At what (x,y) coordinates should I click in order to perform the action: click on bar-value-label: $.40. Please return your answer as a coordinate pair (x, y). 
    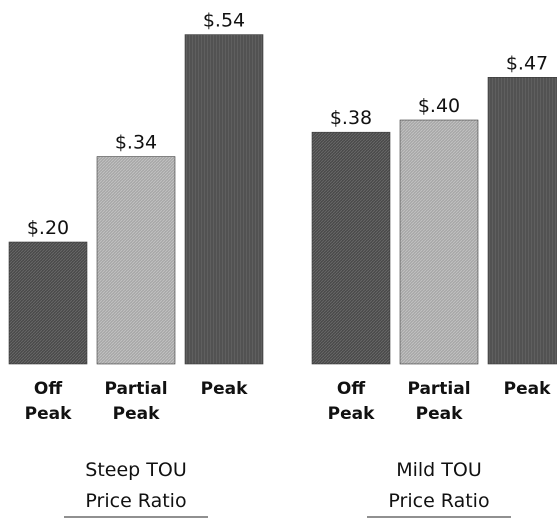
    Looking at the image, I should click on (439, 106).